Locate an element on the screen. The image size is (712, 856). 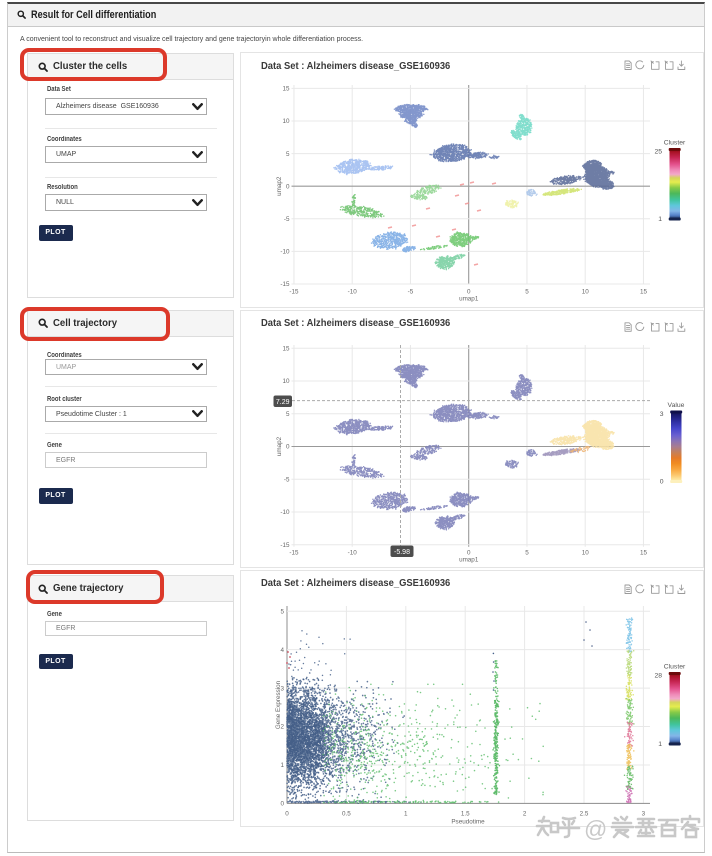
svg-text: 25 is located at coordinates (658, 152).